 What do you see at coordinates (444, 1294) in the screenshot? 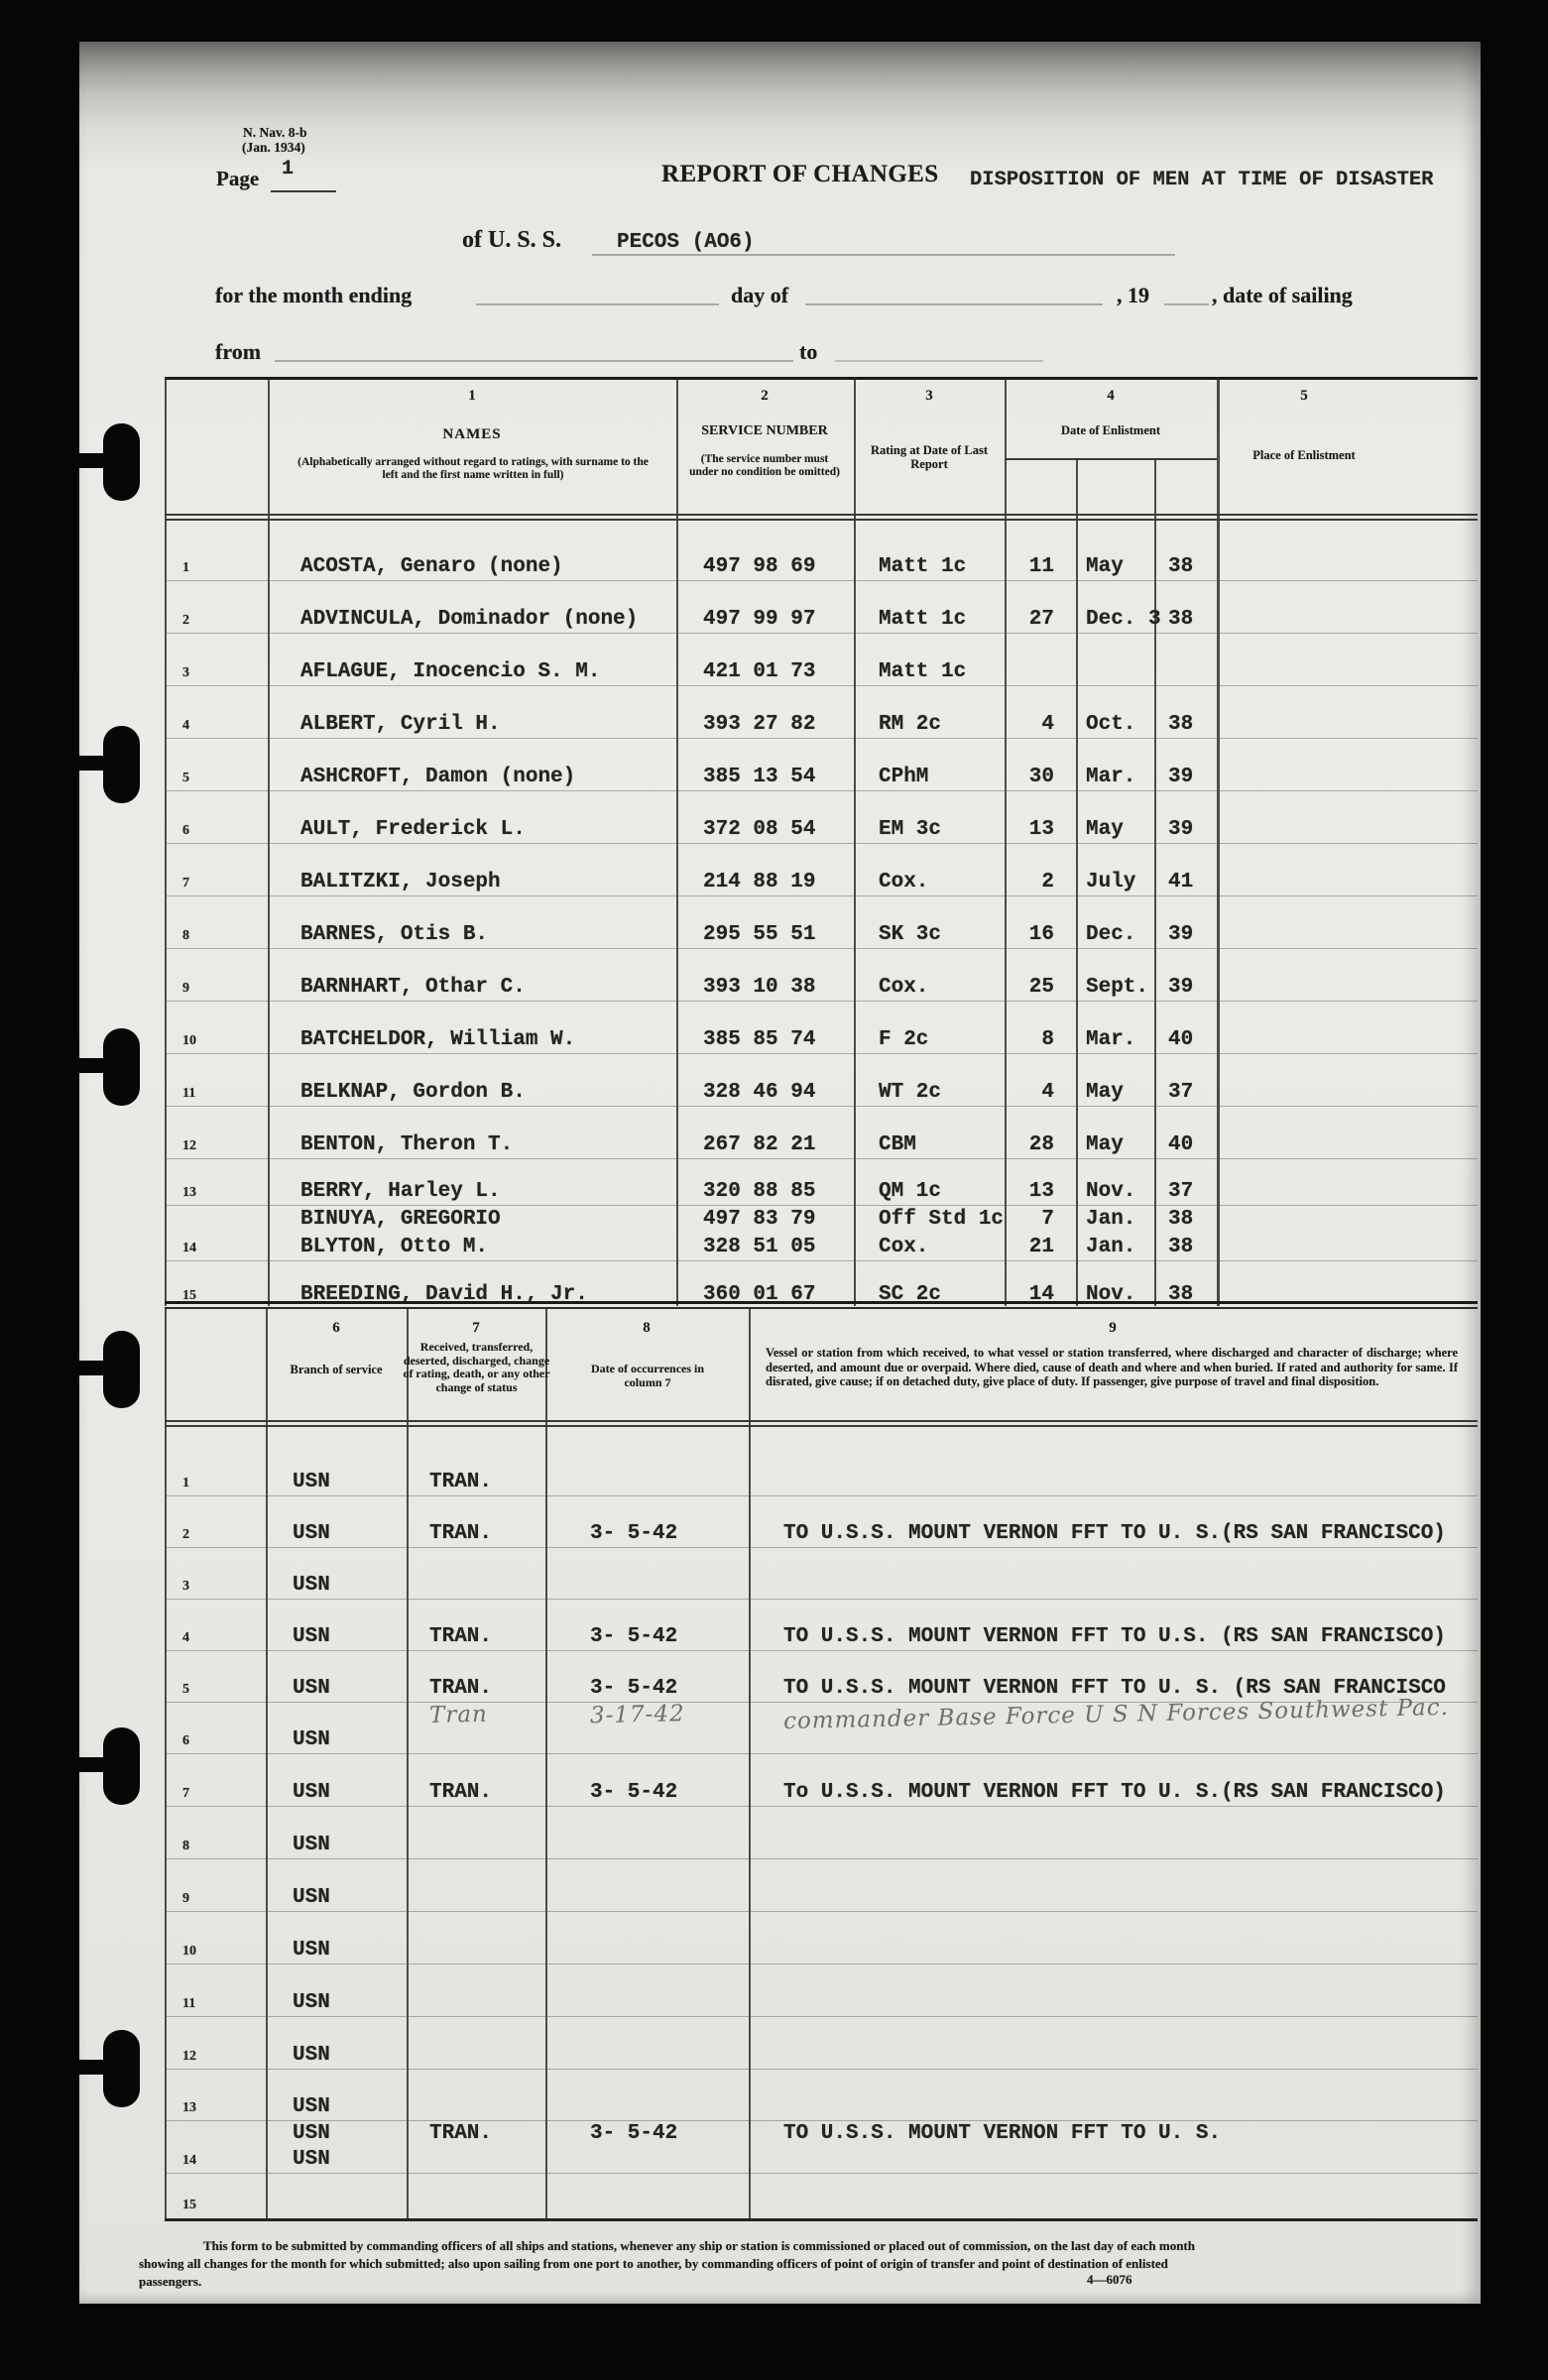
I see `name-cell: BREEDING, David H., Jr.` at bounding box center [444, 1294].